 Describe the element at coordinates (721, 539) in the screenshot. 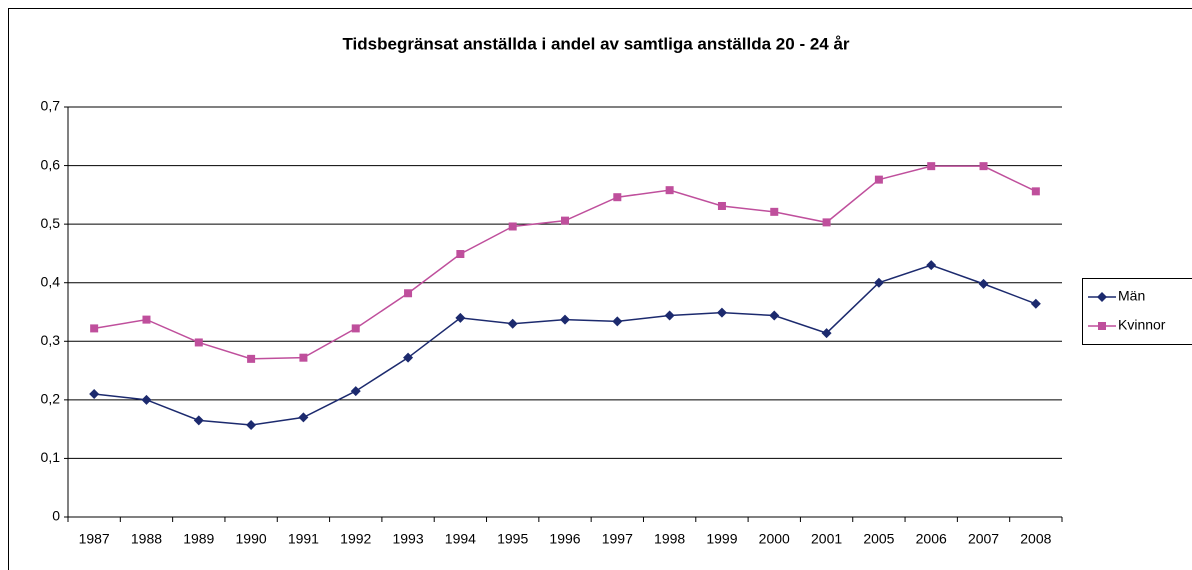

I see `x-tick-label: 1999` at that location.